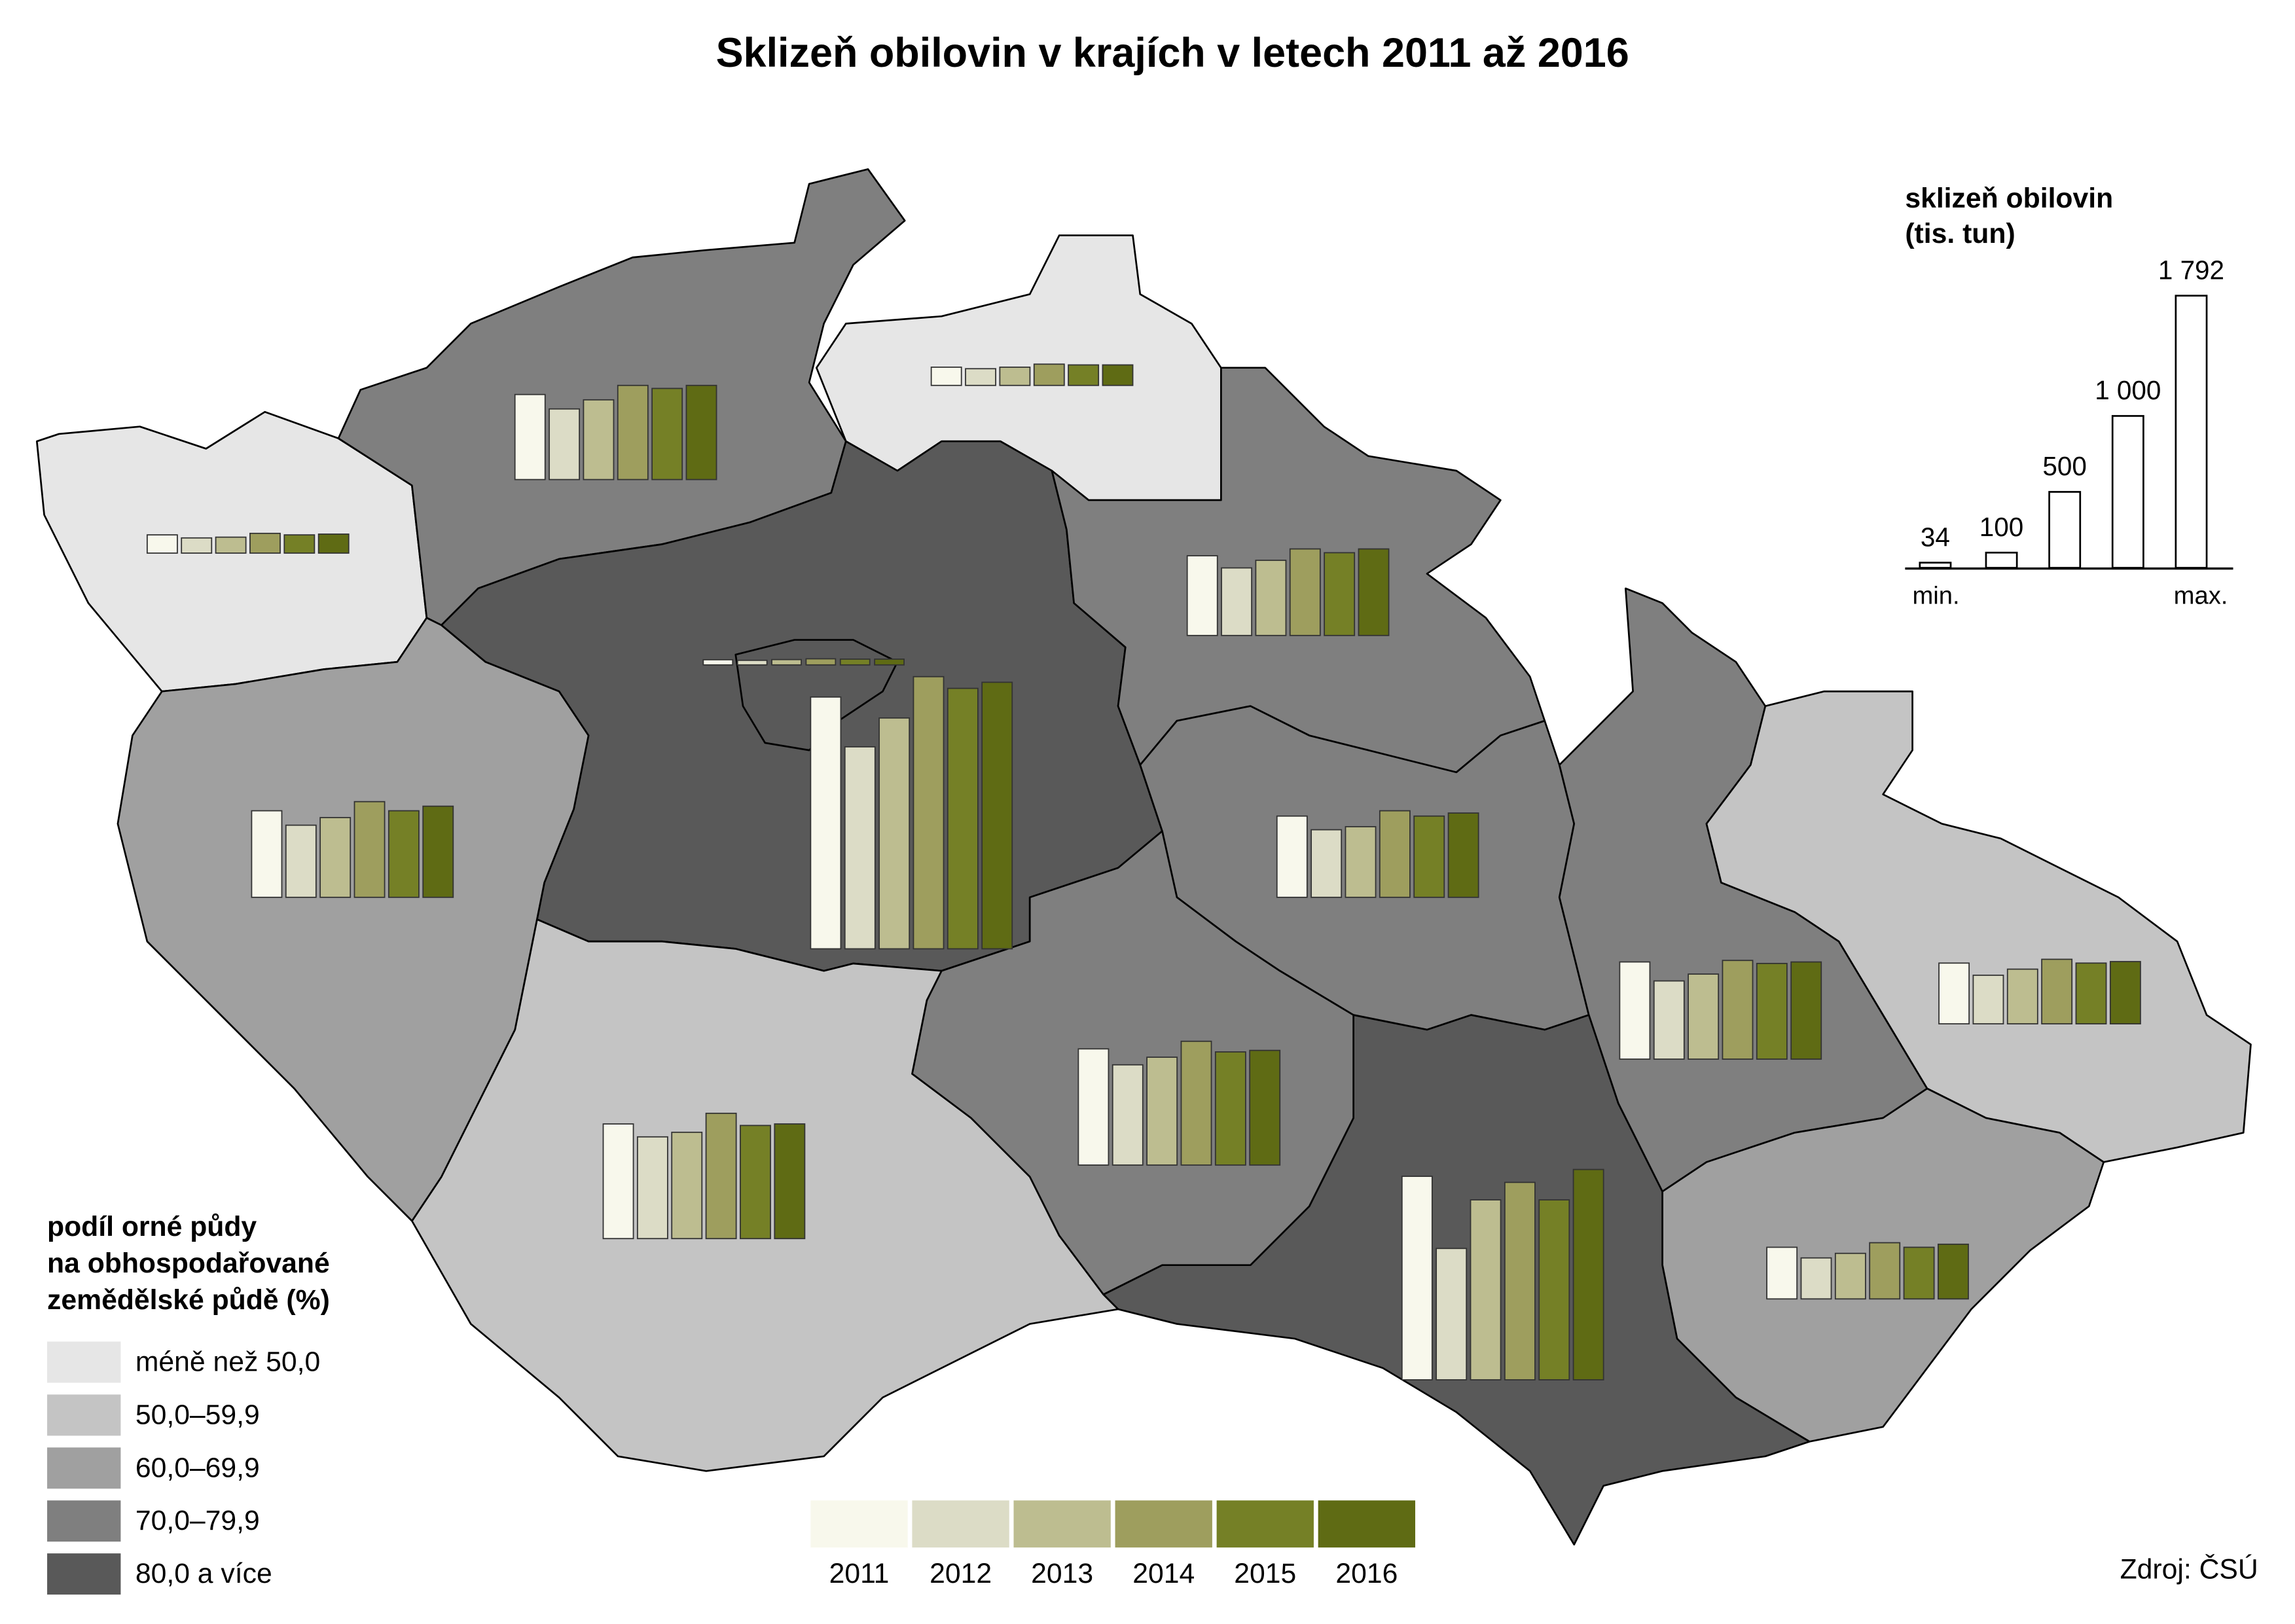  I want to click on legend-label: 80,0 a více, so click(204, 1573).